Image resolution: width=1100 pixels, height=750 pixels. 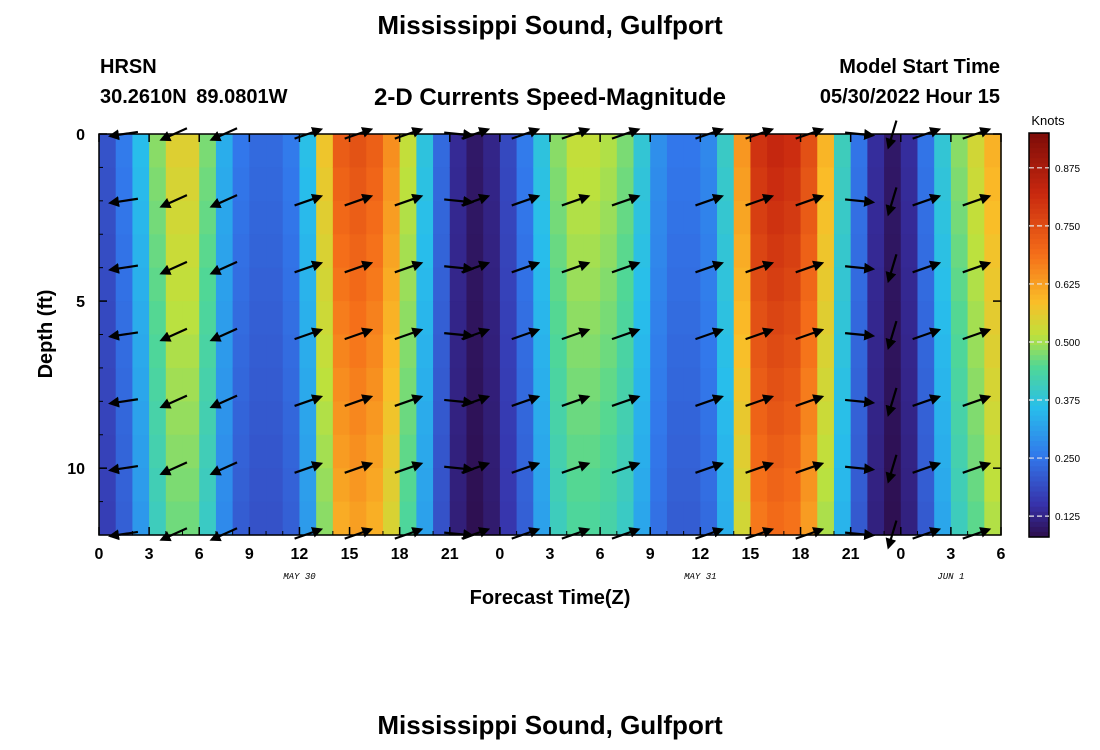 What do you see at coordinates (801, 554) in the screenshot?
I see `x-tick-label: 18` at bounding box center [801, 554].